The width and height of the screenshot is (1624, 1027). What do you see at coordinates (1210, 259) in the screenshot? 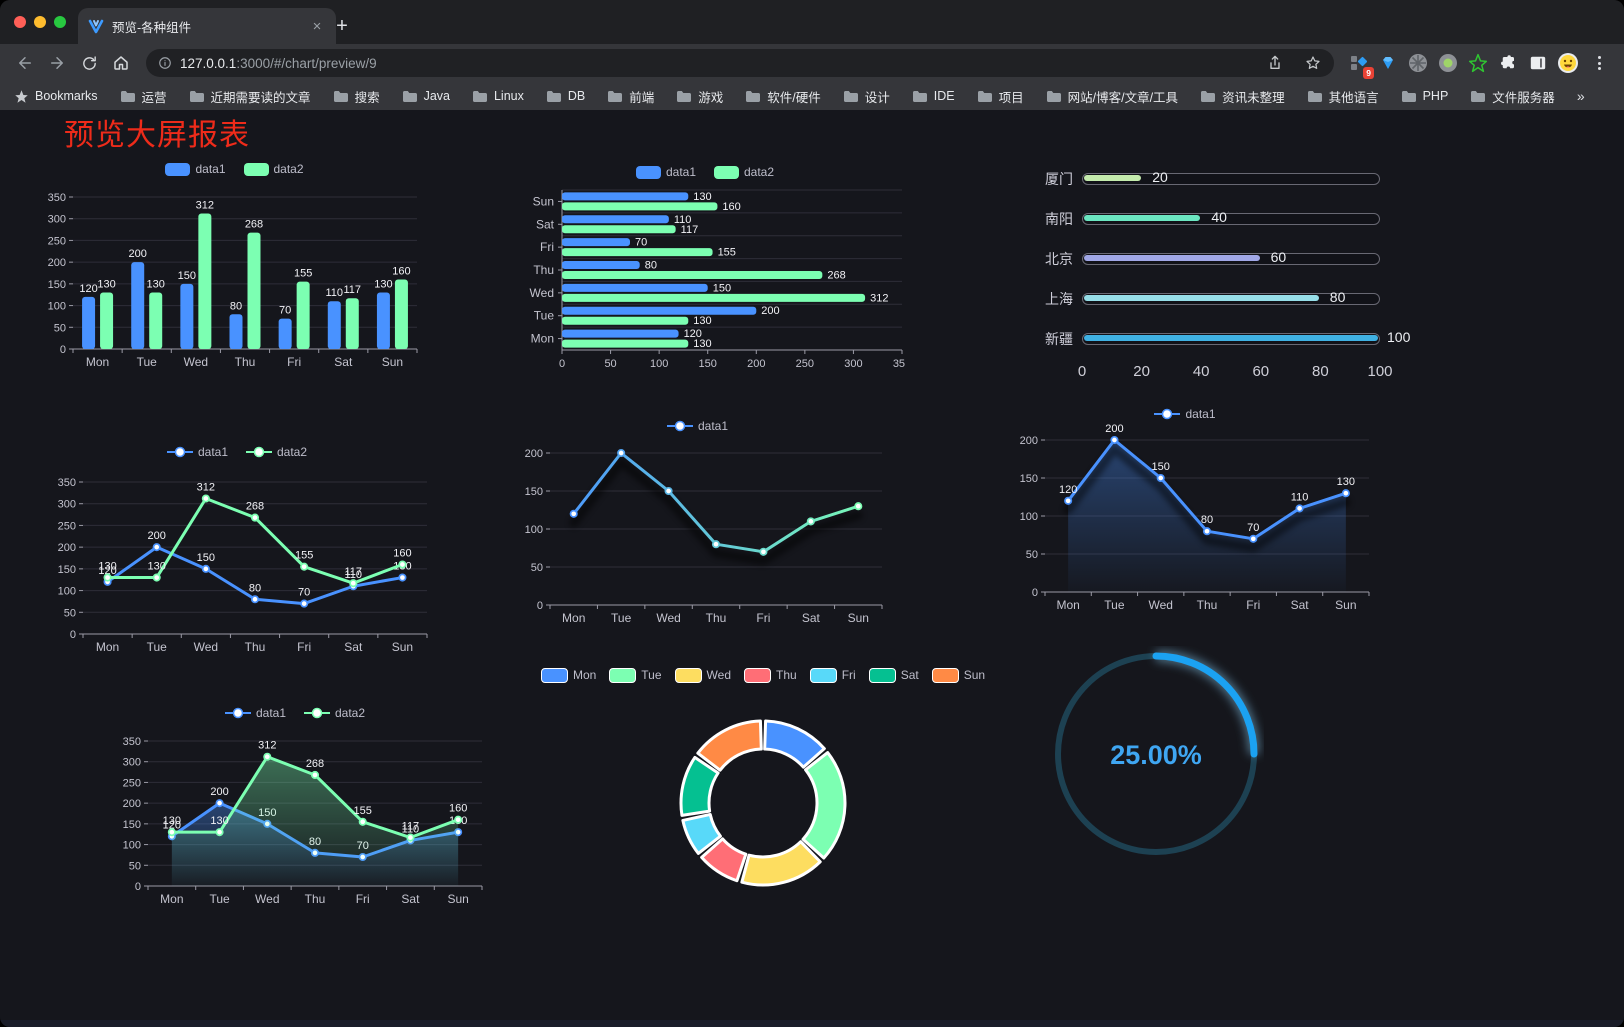
I see `progress-row-北京: 北京 60` at bounding box center [1210, 259].